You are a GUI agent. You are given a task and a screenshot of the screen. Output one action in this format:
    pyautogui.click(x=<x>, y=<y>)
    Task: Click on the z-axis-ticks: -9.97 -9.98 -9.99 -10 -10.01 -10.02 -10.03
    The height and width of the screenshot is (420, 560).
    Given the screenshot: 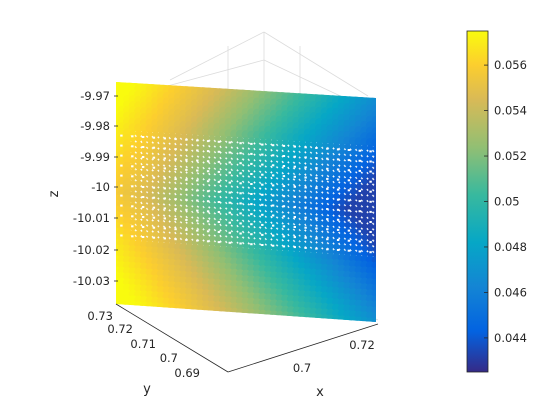 What is the action you would take?
    pyautogui.click(x=95, y=188)
    